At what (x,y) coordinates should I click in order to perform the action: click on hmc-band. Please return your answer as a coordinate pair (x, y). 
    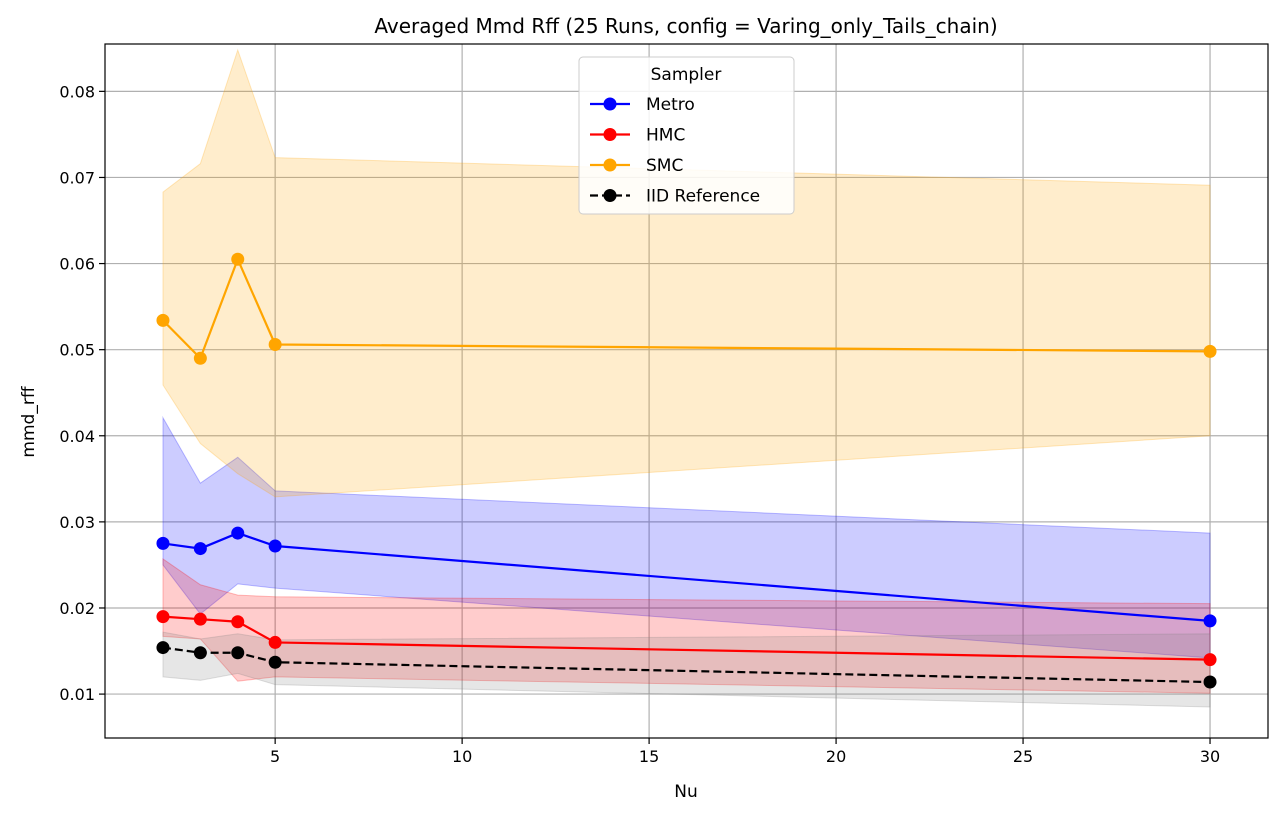
    Looking at the image, I should click on (686, 625).